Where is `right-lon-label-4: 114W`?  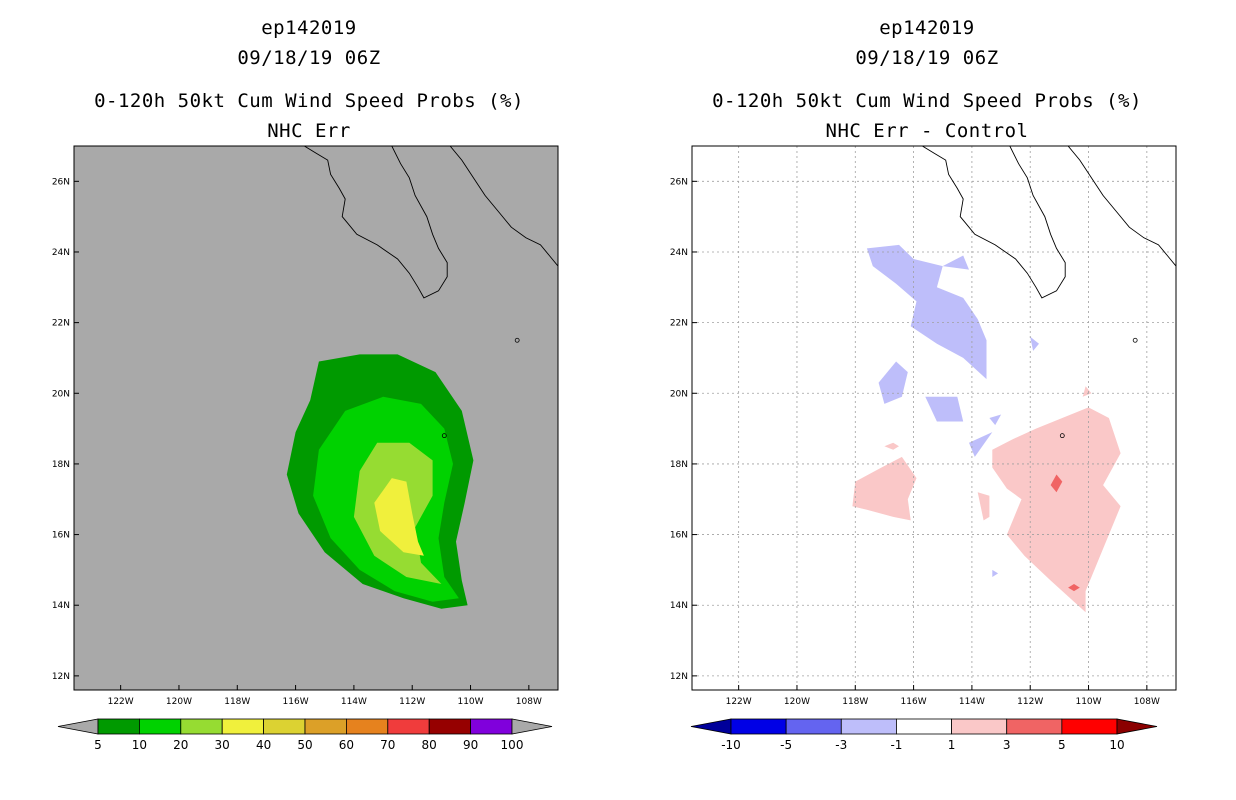 right-lon-label-4: 114W is located at coordinates (972, 702).